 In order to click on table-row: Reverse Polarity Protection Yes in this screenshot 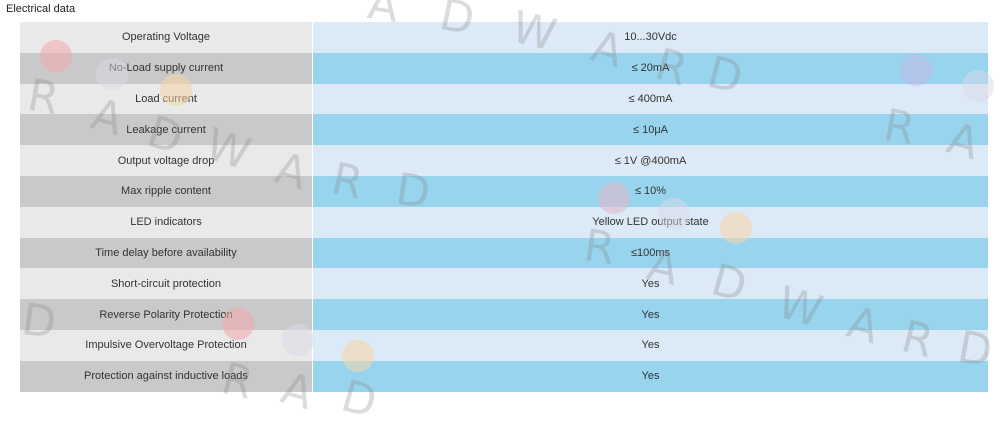, I will do `click(504, 314)`.